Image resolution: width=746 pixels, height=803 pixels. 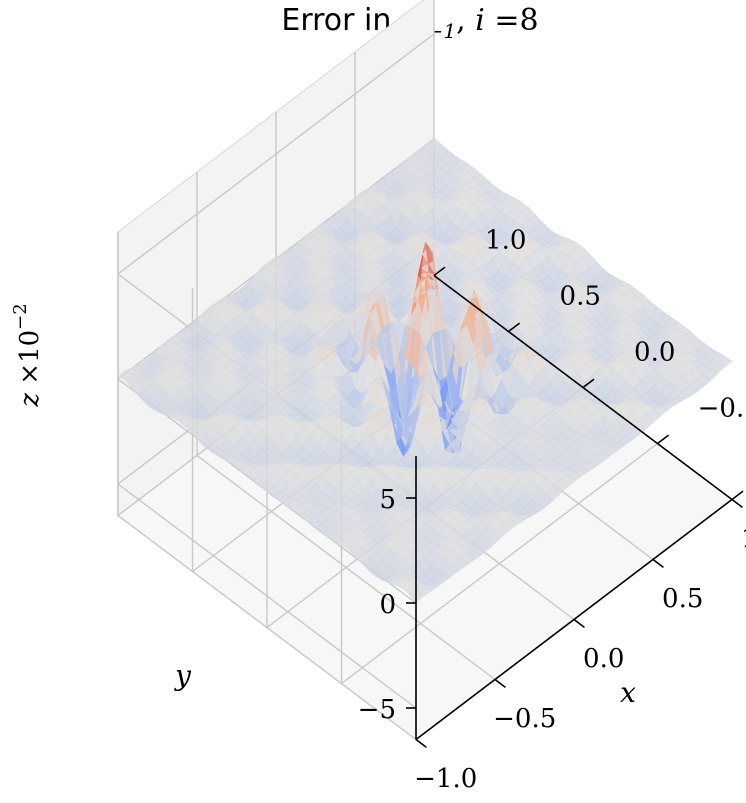 What do you see at coordinates (628, 692) in the screenshot?
I see `x-axis-label: x` at bounding box center [628, 692].